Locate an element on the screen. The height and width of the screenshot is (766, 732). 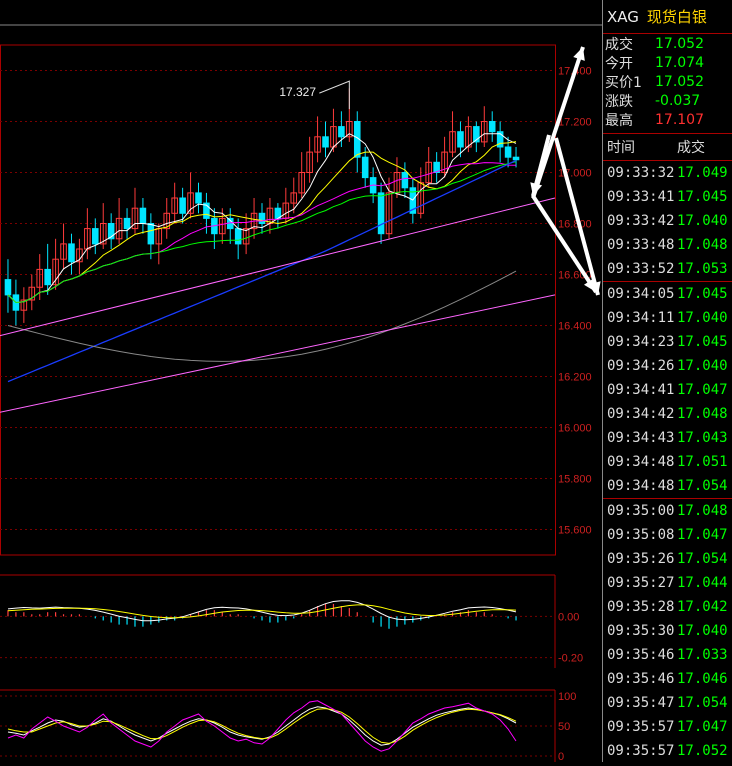
y-tick-label: 15.600 is located at coordinates (575, 531).